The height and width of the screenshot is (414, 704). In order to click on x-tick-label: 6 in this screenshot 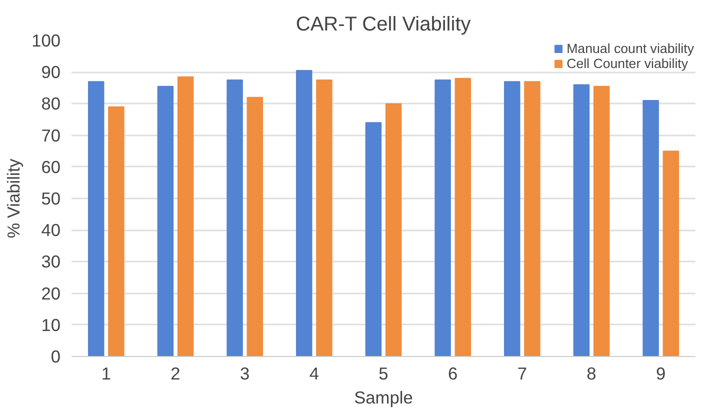, I will do `click(453, 374)`.